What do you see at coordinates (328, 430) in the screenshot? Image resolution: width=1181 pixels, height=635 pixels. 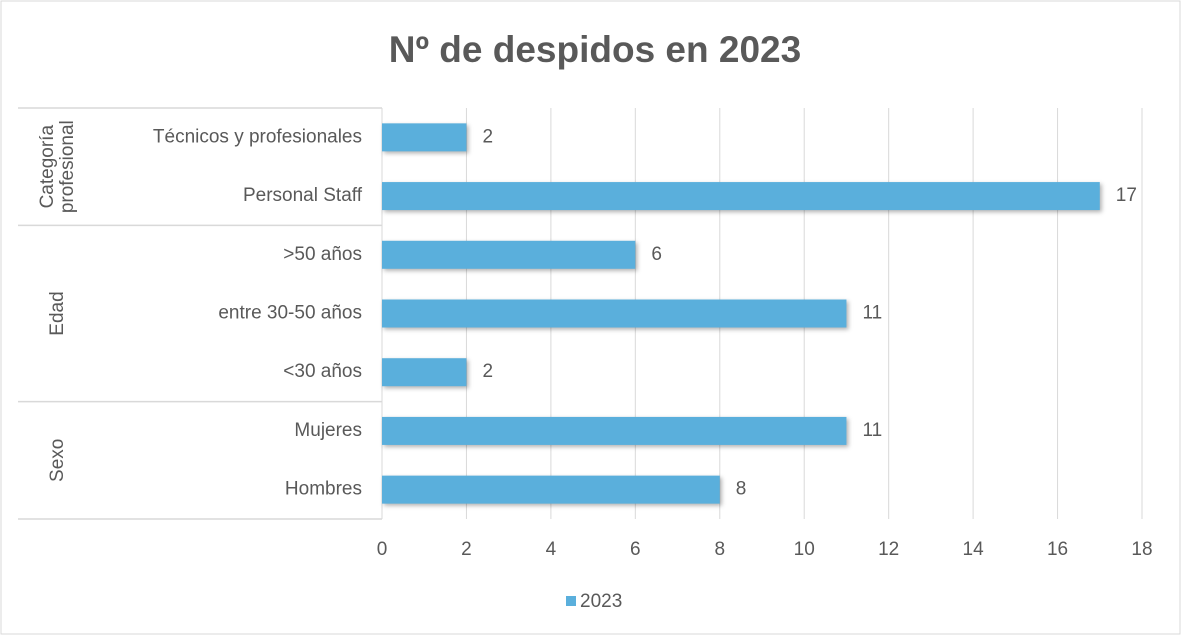 I see `y-tick-label: Mujeres` at bounding box center [328, 430].